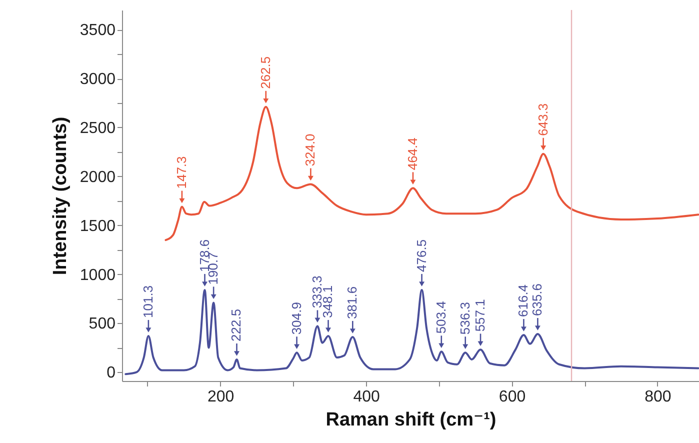 The height and width of the screenshot is (443, 699). Describe the element at coordinates (464, 318) in the screenshot. I see `annotation: 536.3` at that location.